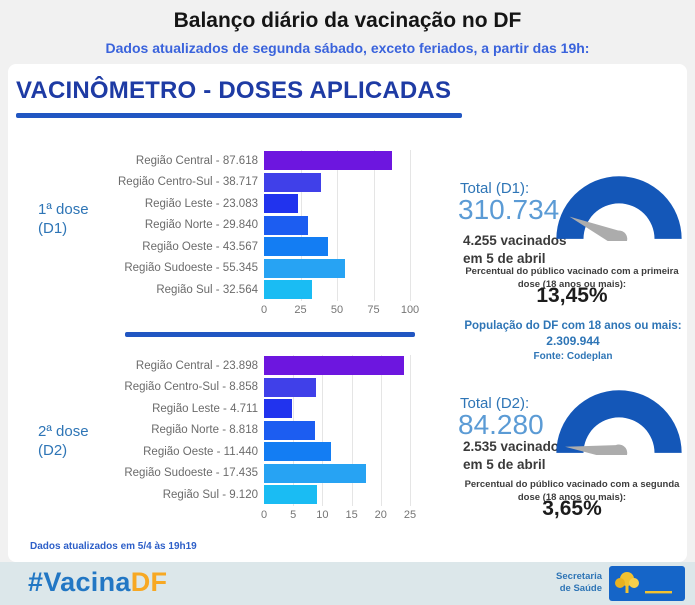 Image resolution: width=695 pixels, height=605 pixels. What do you see at coordinates (239, 115) in the screenshot?
I see `title-underline` at bounding box center [239, 115].